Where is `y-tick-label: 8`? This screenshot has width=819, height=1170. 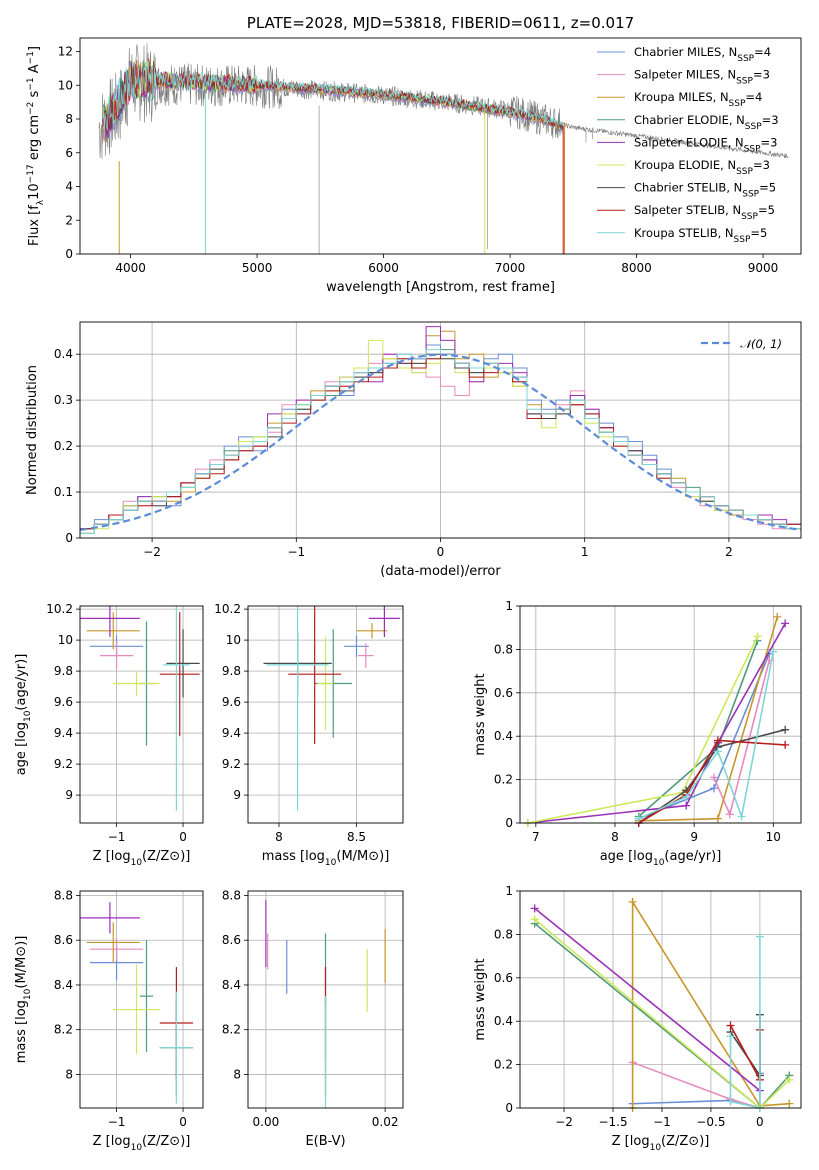
y-tick-label: 8 is located at coordinates (69, 1074).